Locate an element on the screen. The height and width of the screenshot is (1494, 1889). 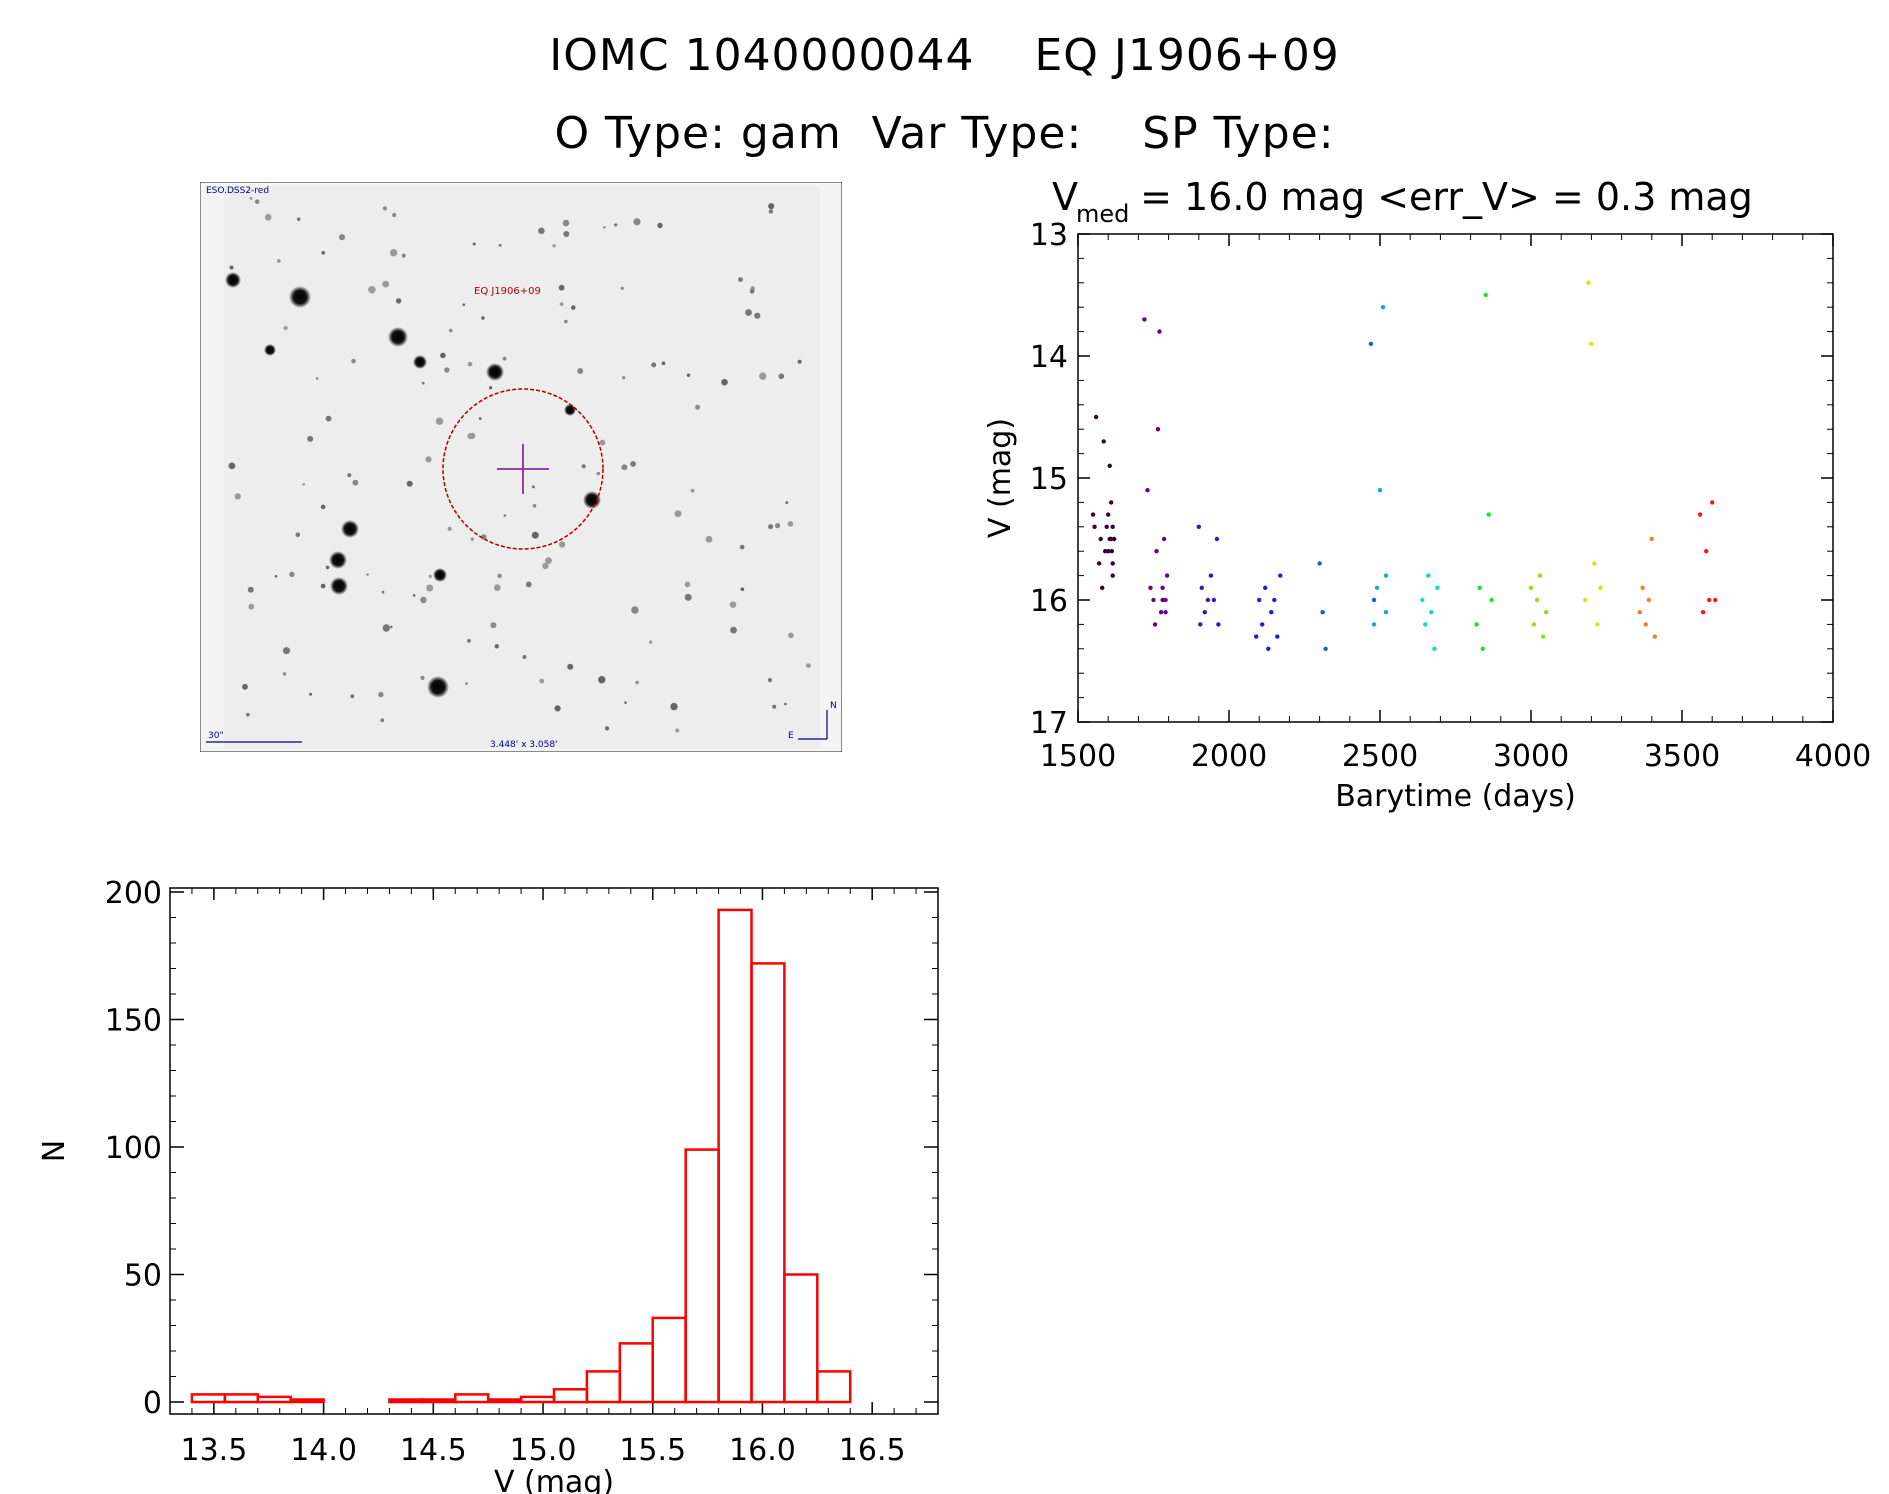
y-tick-label: 14 is located at coordinates (1049, 357).